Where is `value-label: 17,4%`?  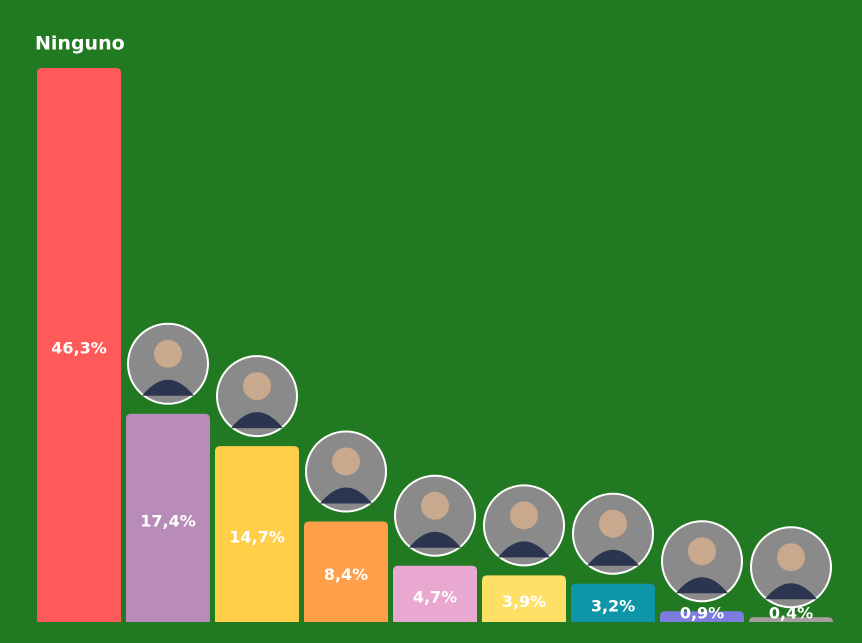 value-label: 17,4% is located at coordinates (168, 520).